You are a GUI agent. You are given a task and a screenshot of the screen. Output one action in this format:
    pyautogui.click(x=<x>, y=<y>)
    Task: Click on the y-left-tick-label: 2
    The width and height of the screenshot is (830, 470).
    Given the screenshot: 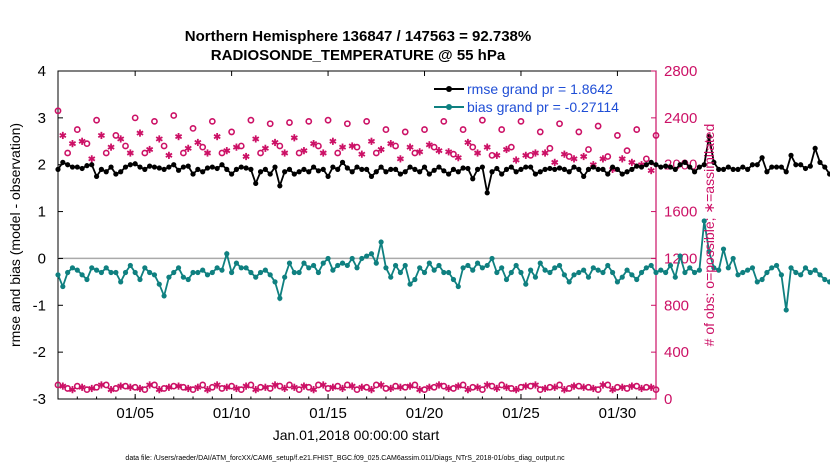 What is the action you would take?
    pyautogui.click(x=42, y=165)
    